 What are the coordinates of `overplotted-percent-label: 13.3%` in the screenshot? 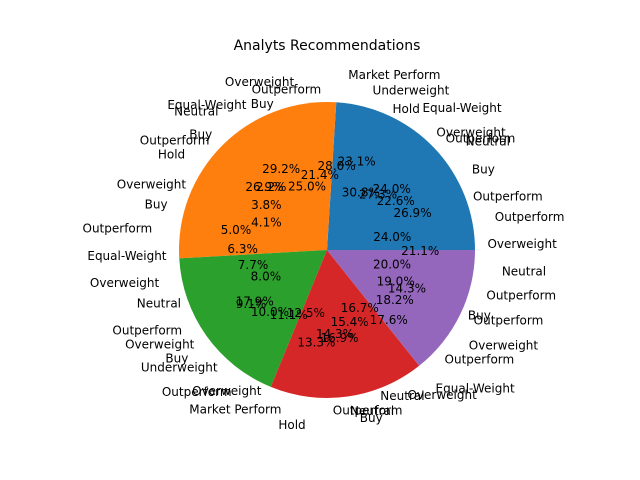 It's located at (316, 343).